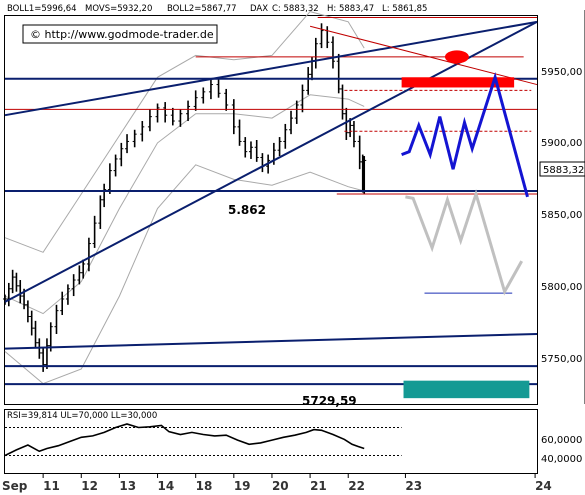 This screenshot has height=495, width=585. What do you see at coordinates (280, 486) in the screenshot?
I see `x-tick-label: 20` at bounding box center [280, 486].